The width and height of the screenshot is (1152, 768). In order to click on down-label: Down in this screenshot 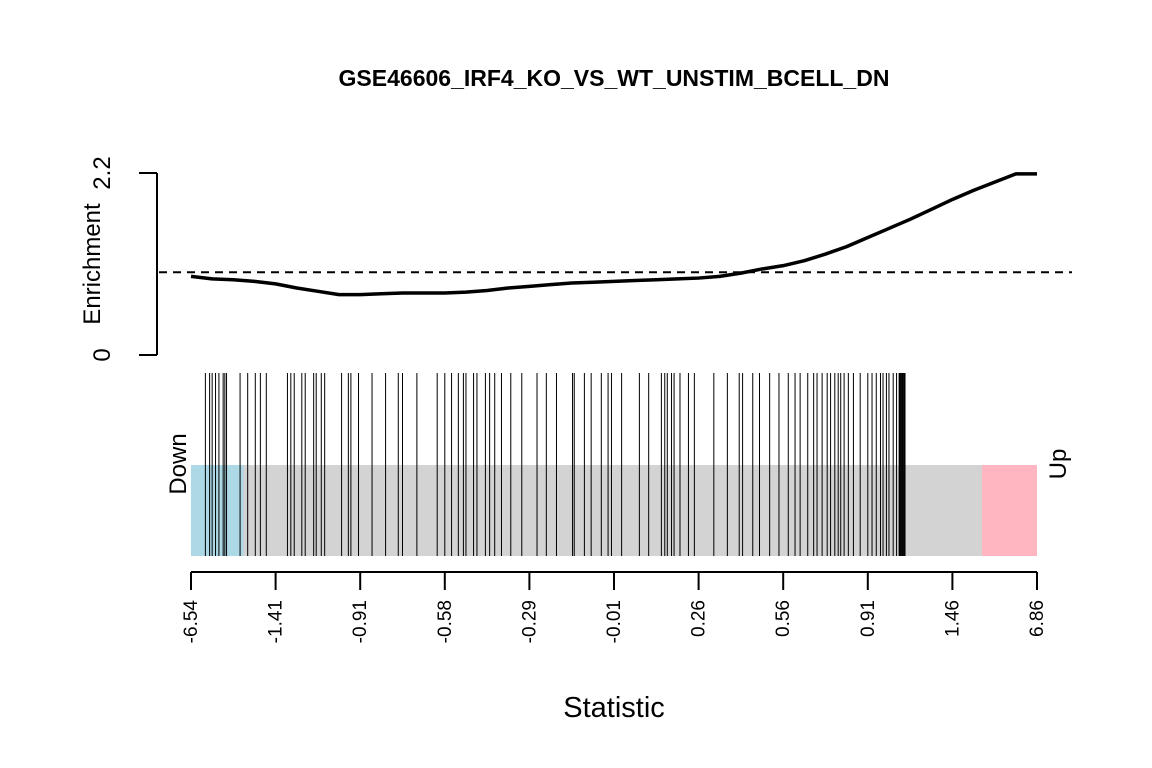, I will do `click(178, 463)`.